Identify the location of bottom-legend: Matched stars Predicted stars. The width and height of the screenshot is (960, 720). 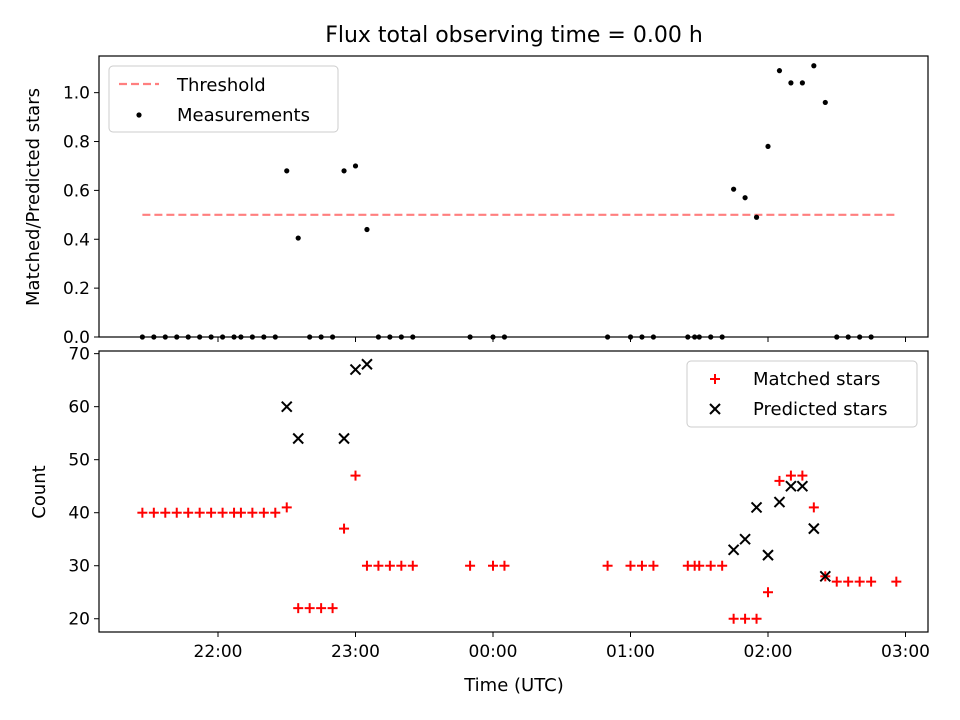
(802, 394).